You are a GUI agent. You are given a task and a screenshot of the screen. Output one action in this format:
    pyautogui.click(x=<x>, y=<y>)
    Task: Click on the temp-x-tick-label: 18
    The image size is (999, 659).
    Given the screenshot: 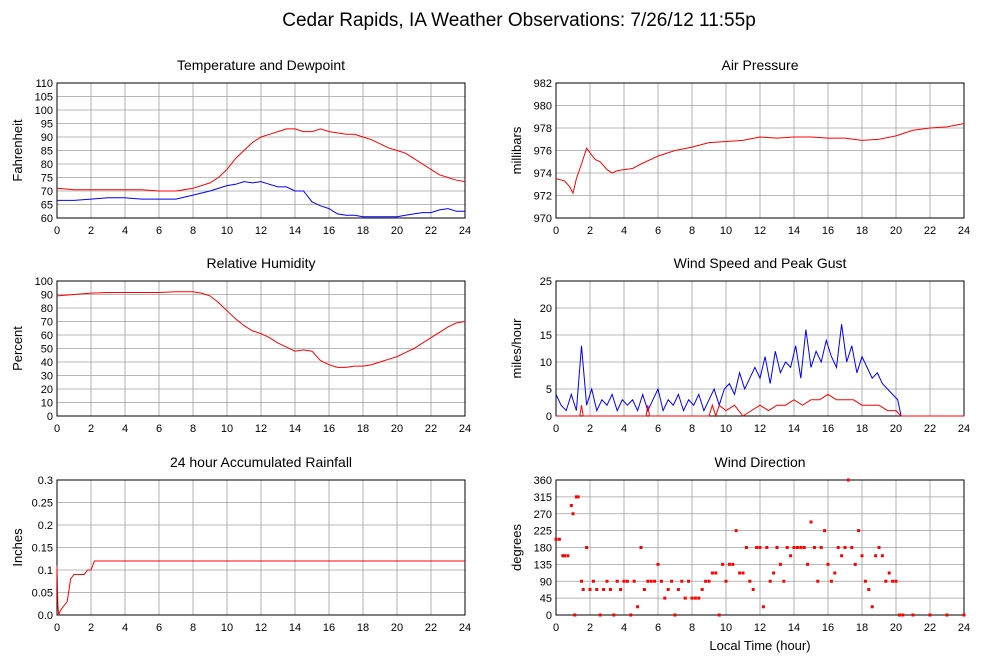 What is the action you would take?
    pyautogui.click(x=363, y=231)
    